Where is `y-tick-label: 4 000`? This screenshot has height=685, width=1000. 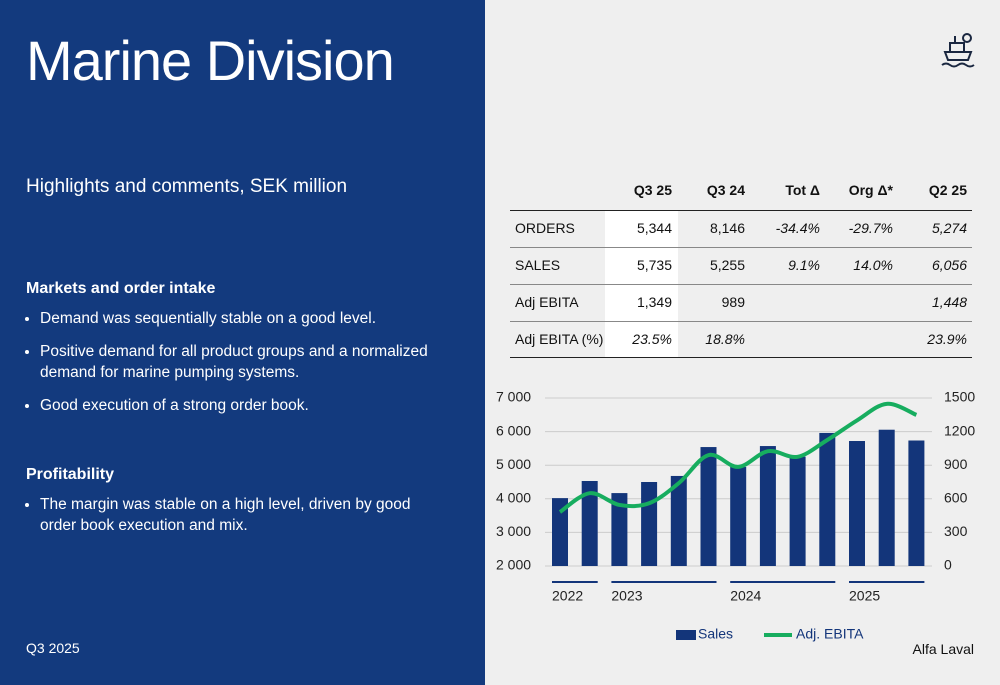
y-tick-label: 4 000 is located at coordinates (513, 498).